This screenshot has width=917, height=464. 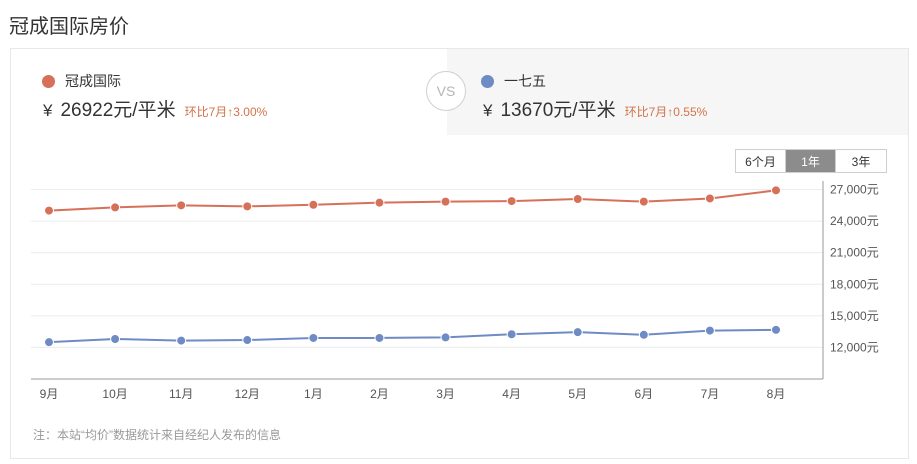 What do you see at coordinates (643, 394) in the screenshot?
I see `x-tick-label: 6月` at bounding box center [643, 394].